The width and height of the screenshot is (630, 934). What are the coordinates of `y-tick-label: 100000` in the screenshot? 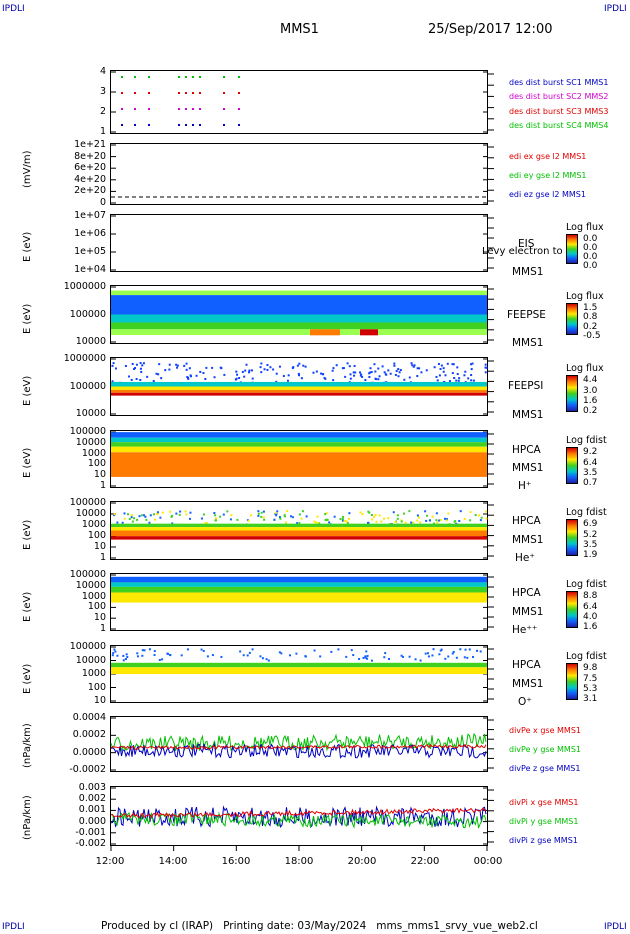 It's located at (87, 574).